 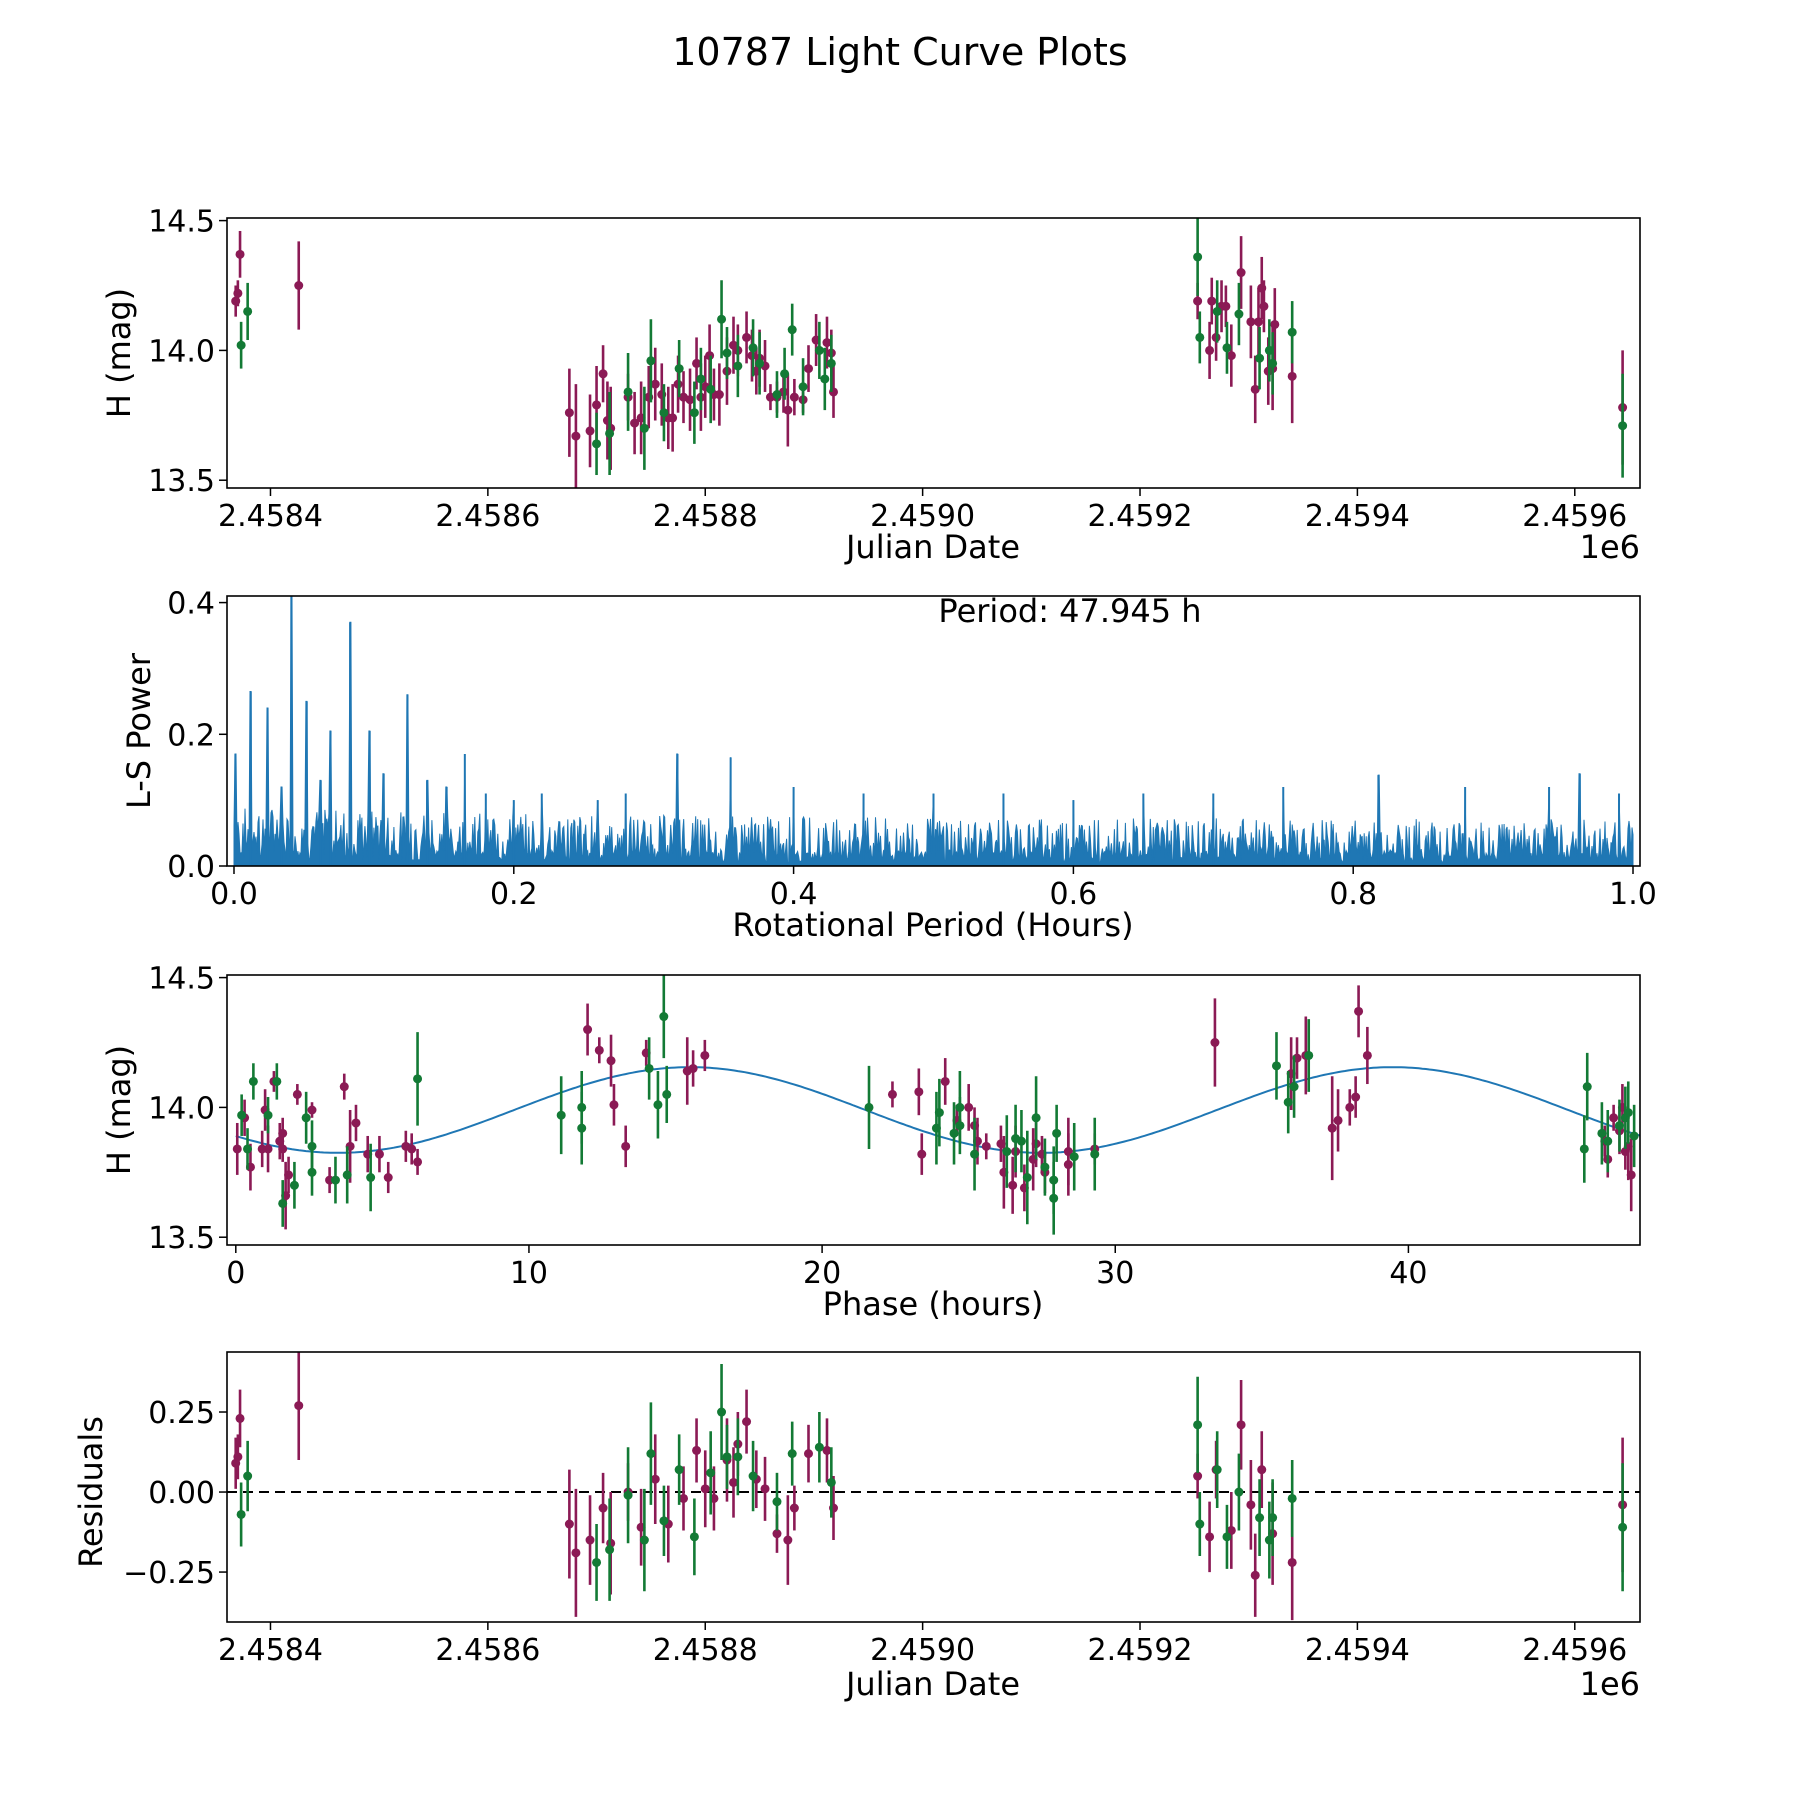 I want to click on periodogram-xlabel: Rotational Period (Hours), so click(x=932, y=925).